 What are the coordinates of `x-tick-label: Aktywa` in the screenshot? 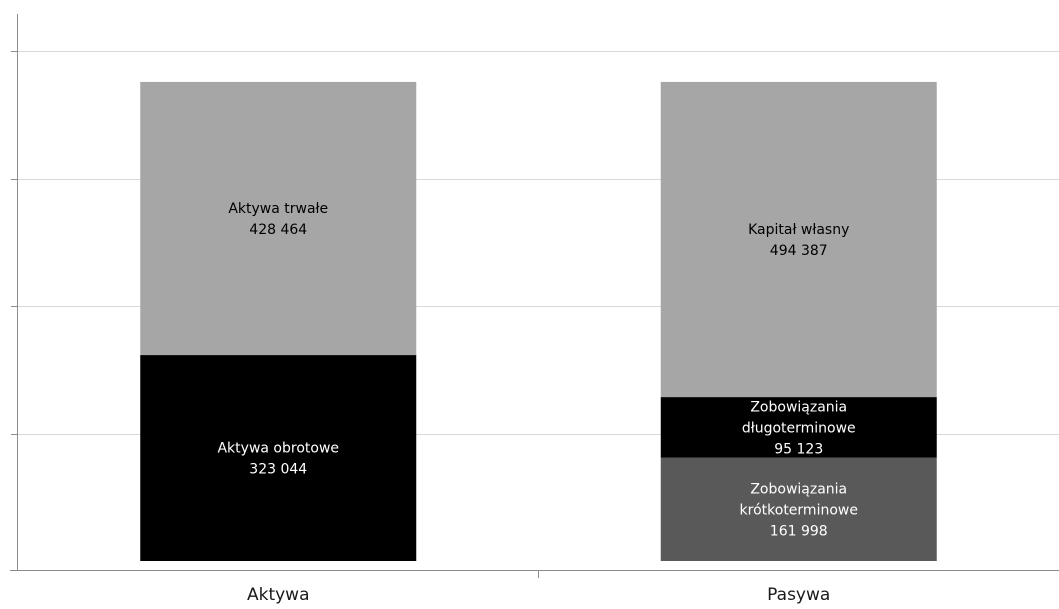 It's located at (278, 595).